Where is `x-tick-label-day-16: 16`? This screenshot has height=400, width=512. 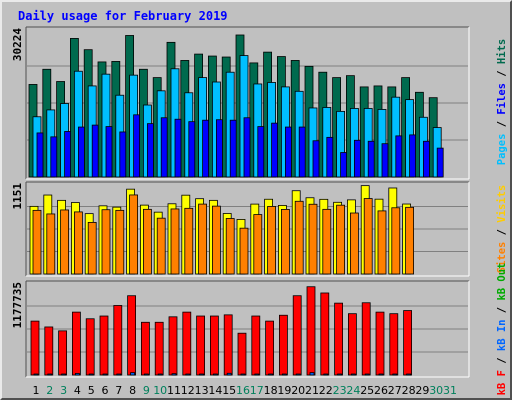 x-tick-label-day-16: 16 is located at coordinates (243, 390).